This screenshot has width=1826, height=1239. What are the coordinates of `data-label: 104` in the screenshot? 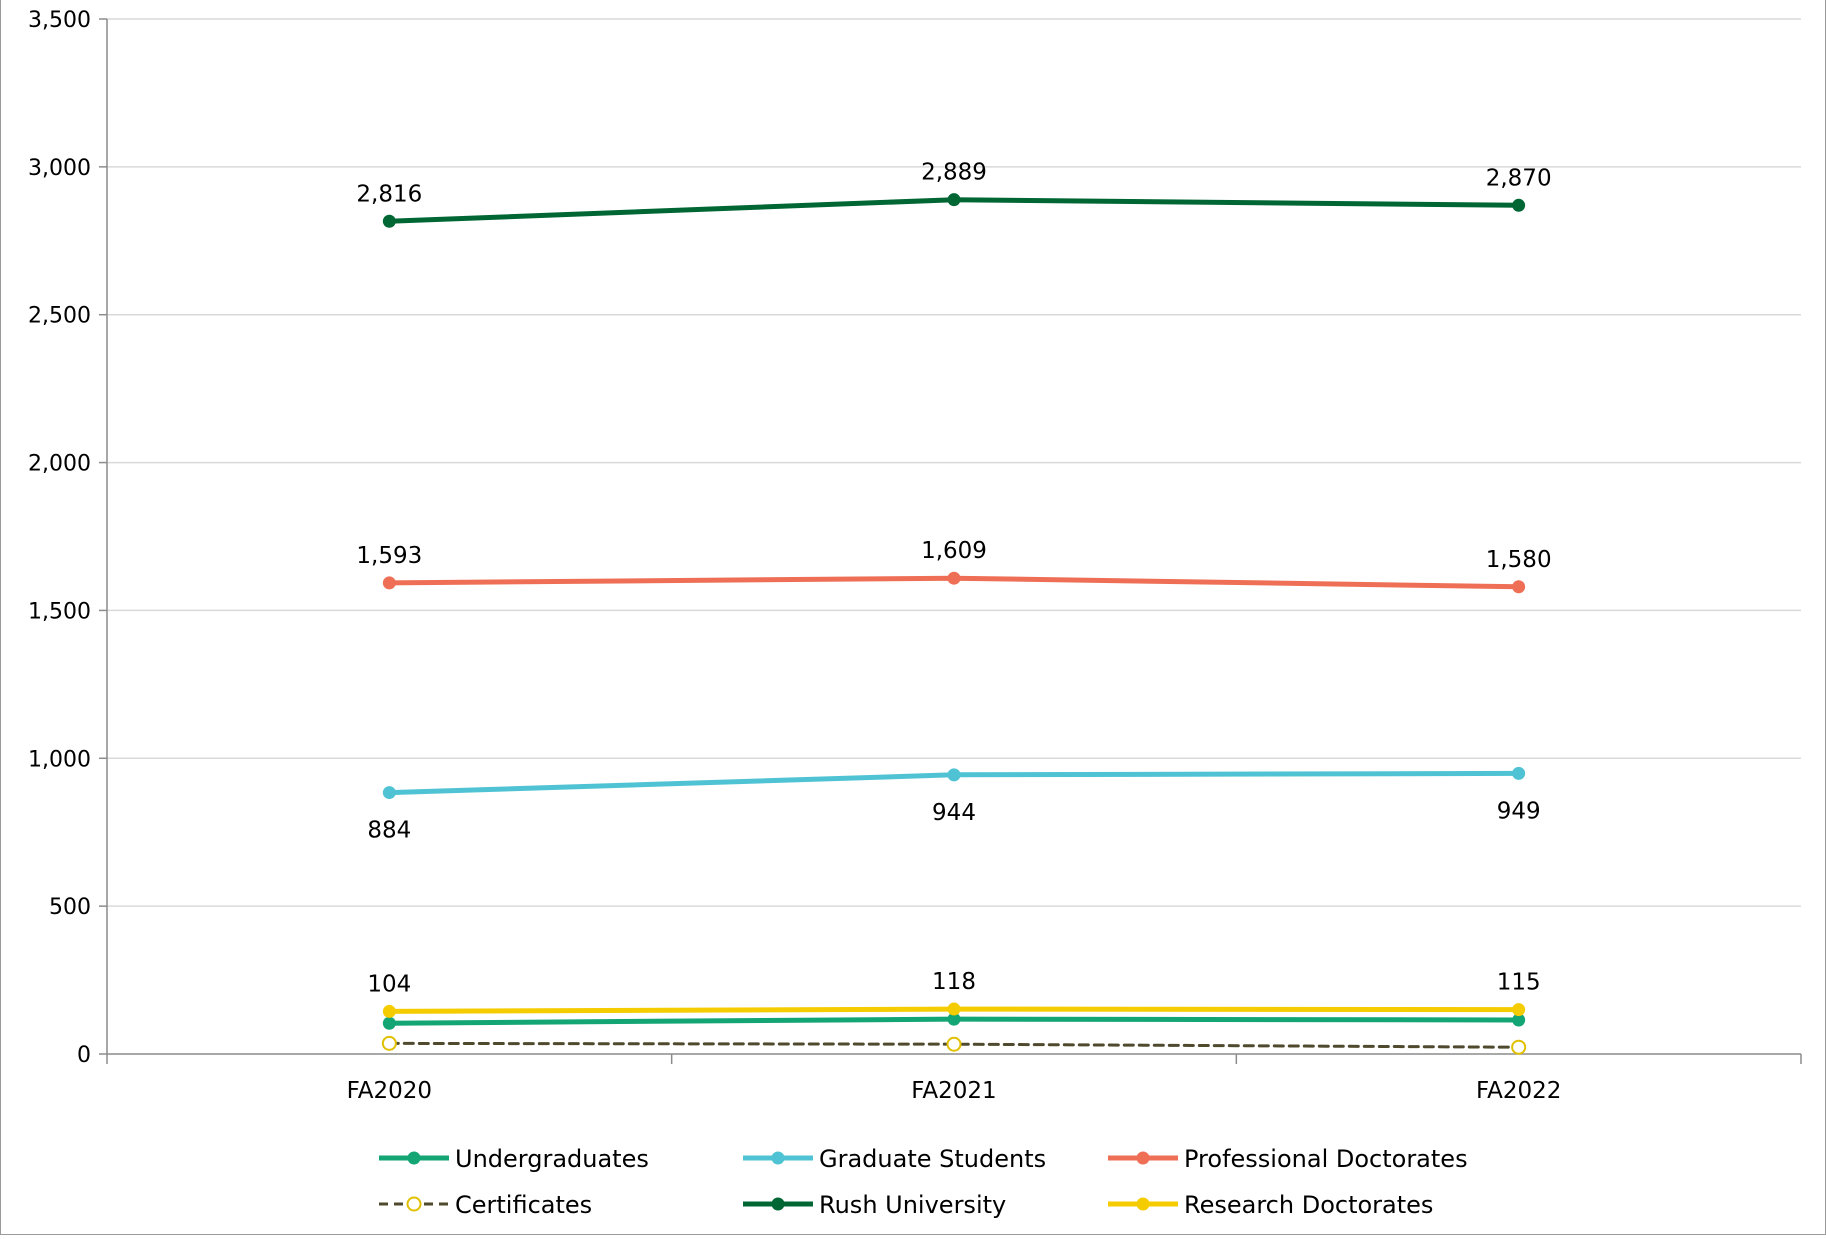 It's located at (389, 984).